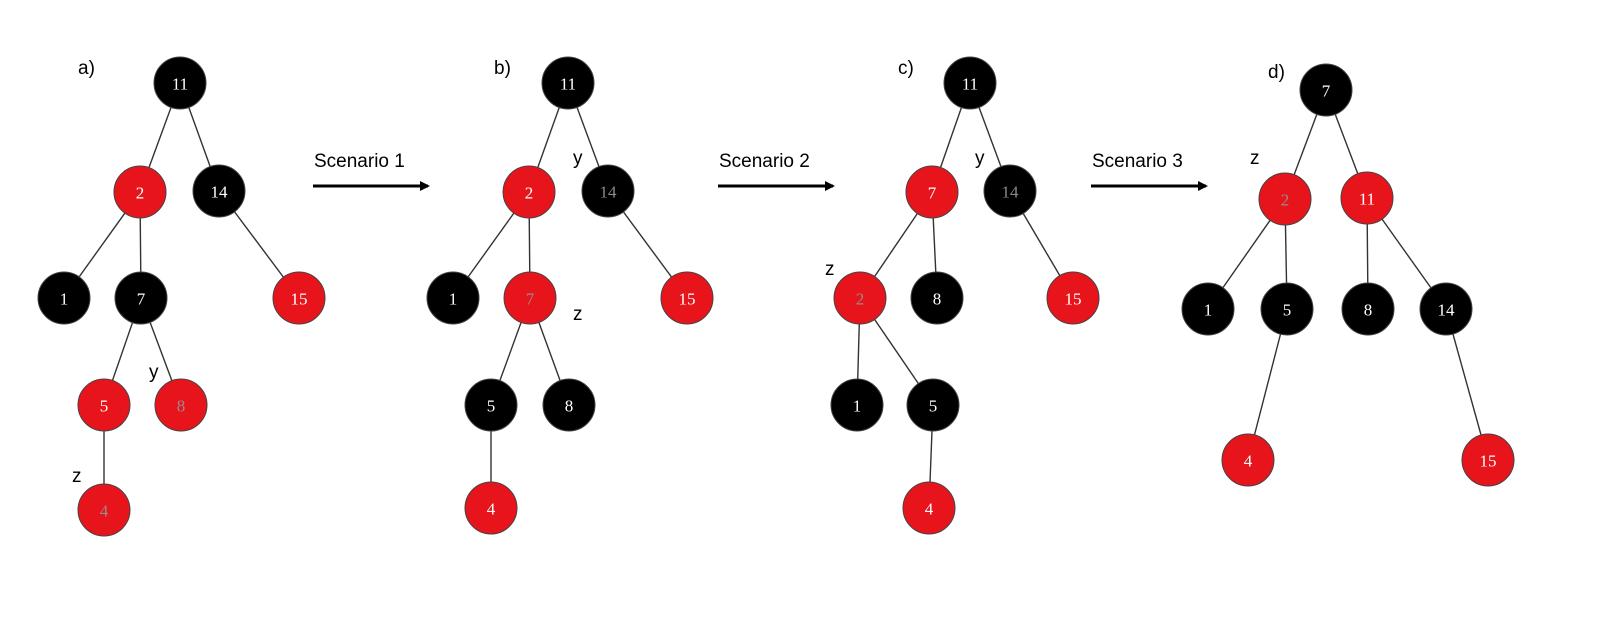  What do you see at coordinates (906, 68) in the screenshot?
I see `panel-label: c)` at bounding box center [906, 68].